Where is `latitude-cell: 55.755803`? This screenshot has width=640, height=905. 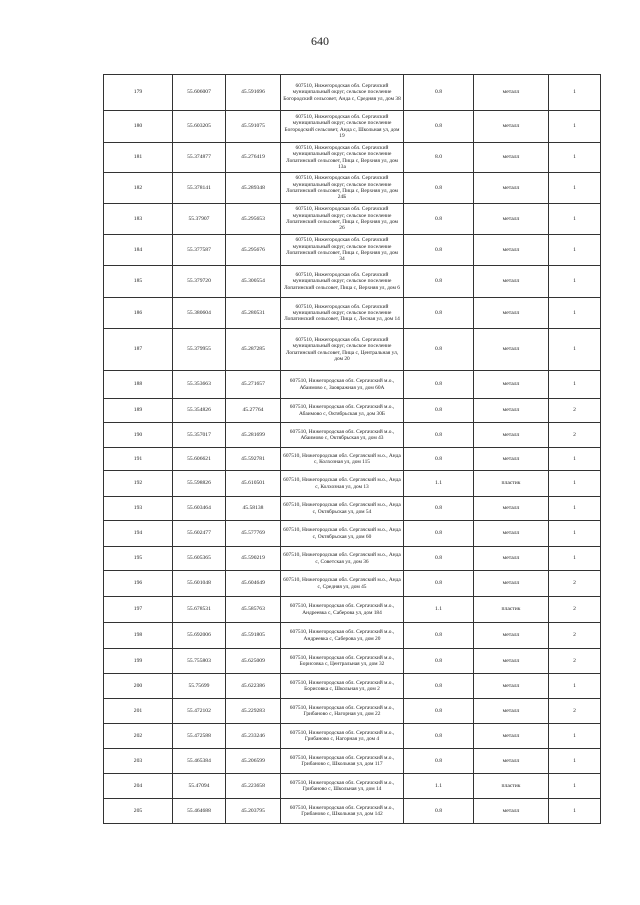 latitude-cell: 55.755803 is located at coordinates (199, 661).